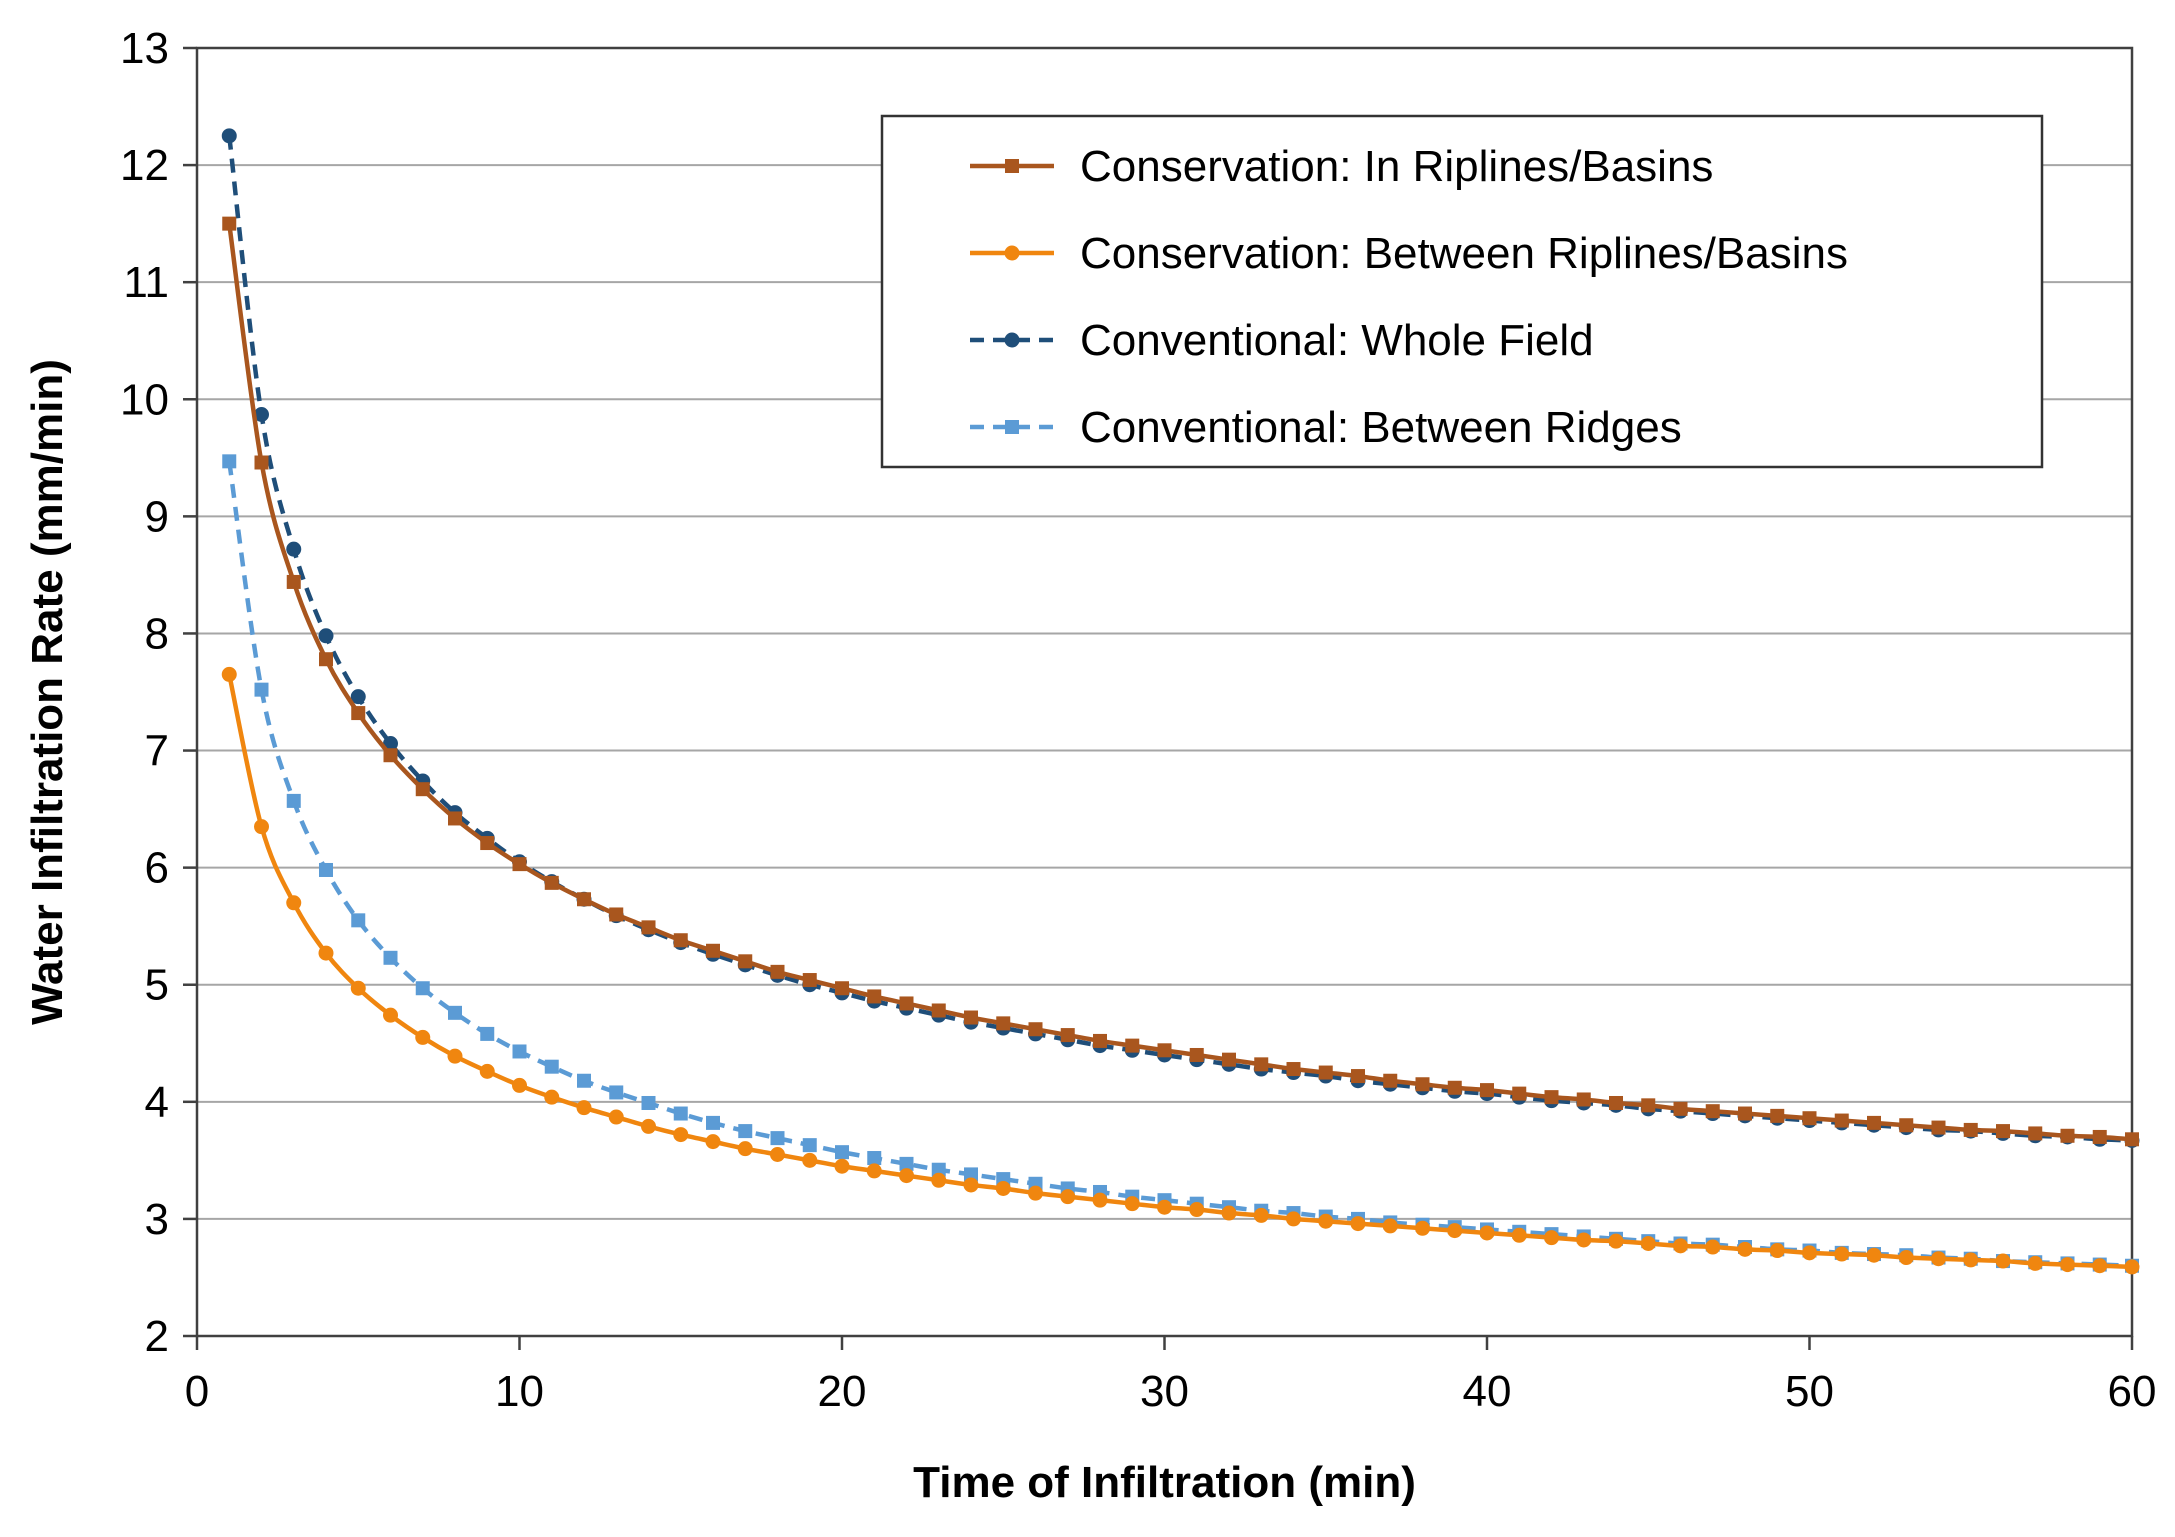 The image size is (2175, 1537). What do you see at coordinates (519, 1391) in the screenshot?
I see `x-tick-label: 10` at bounding box center [519, 1391].